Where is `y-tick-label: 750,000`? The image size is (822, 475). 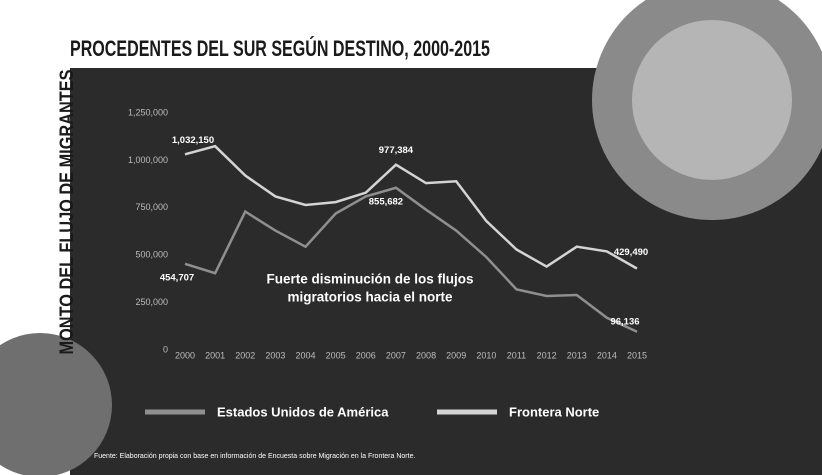 y-tick-label: 750,000 is located at coordinates (151, 207).